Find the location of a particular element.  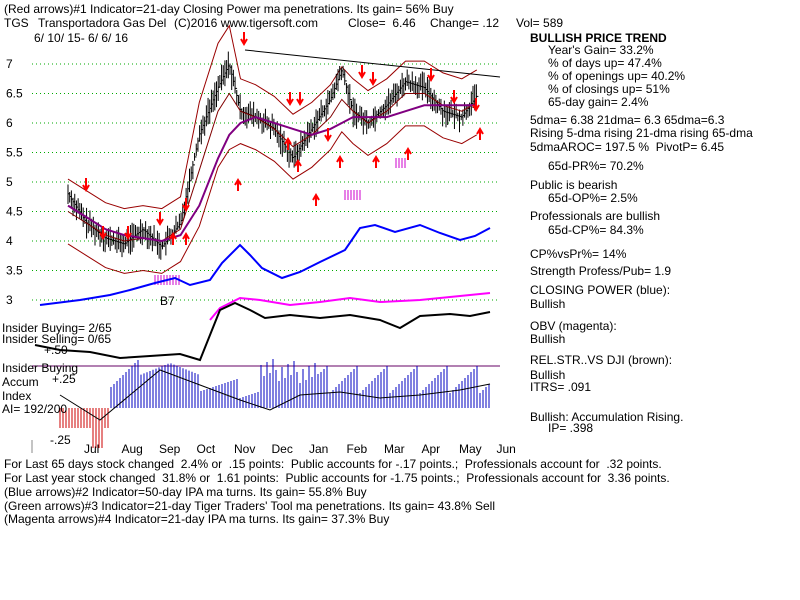

insider-buying-label: Insider Buying= 2/65 is located at coordinates (57, 328).